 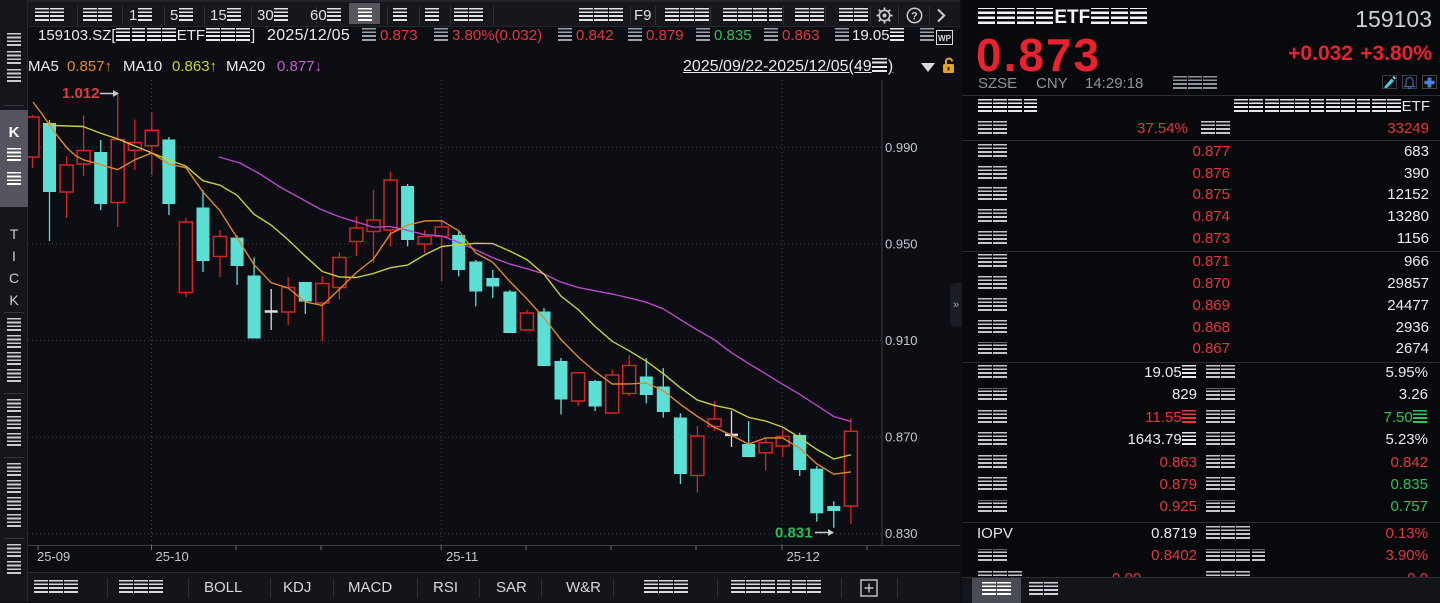 What do you see at coordinates (901, 533) in the screenshot?
I see `svg-text: 0.830` at bounding box center [901, 533].